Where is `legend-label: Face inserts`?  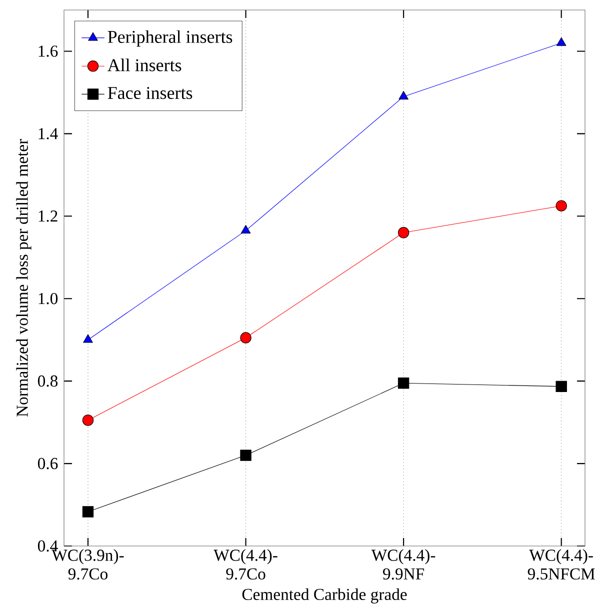 legend-label: Face inserts is located at coordinates (150, 93).